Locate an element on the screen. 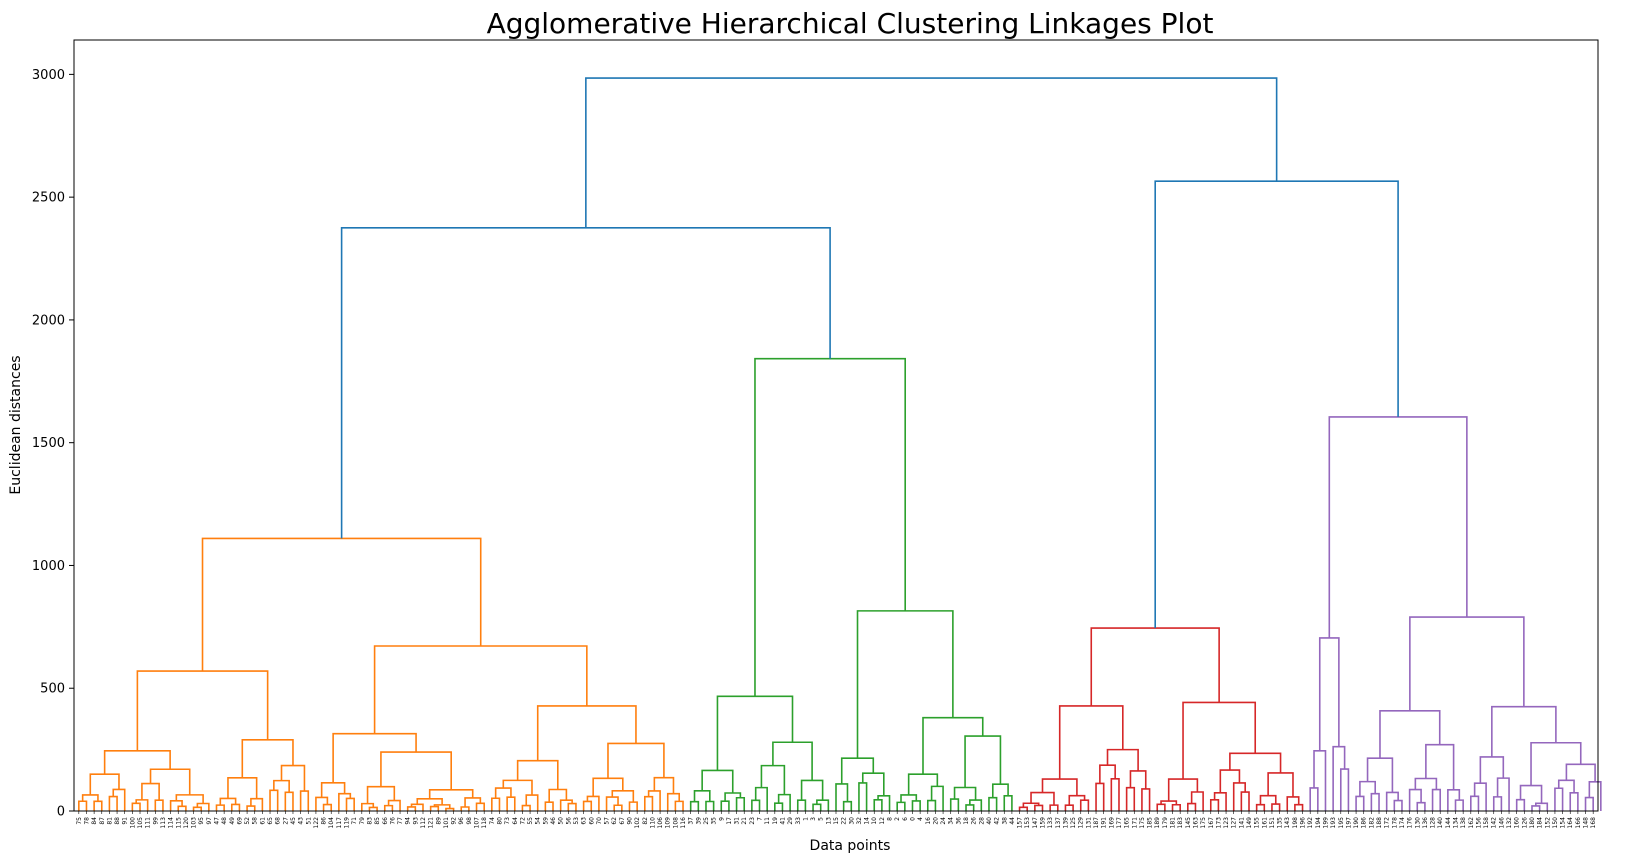 This screenshot has width=1634, height=863. x-tick-label: 157 is located at coordinates (1020, 823).